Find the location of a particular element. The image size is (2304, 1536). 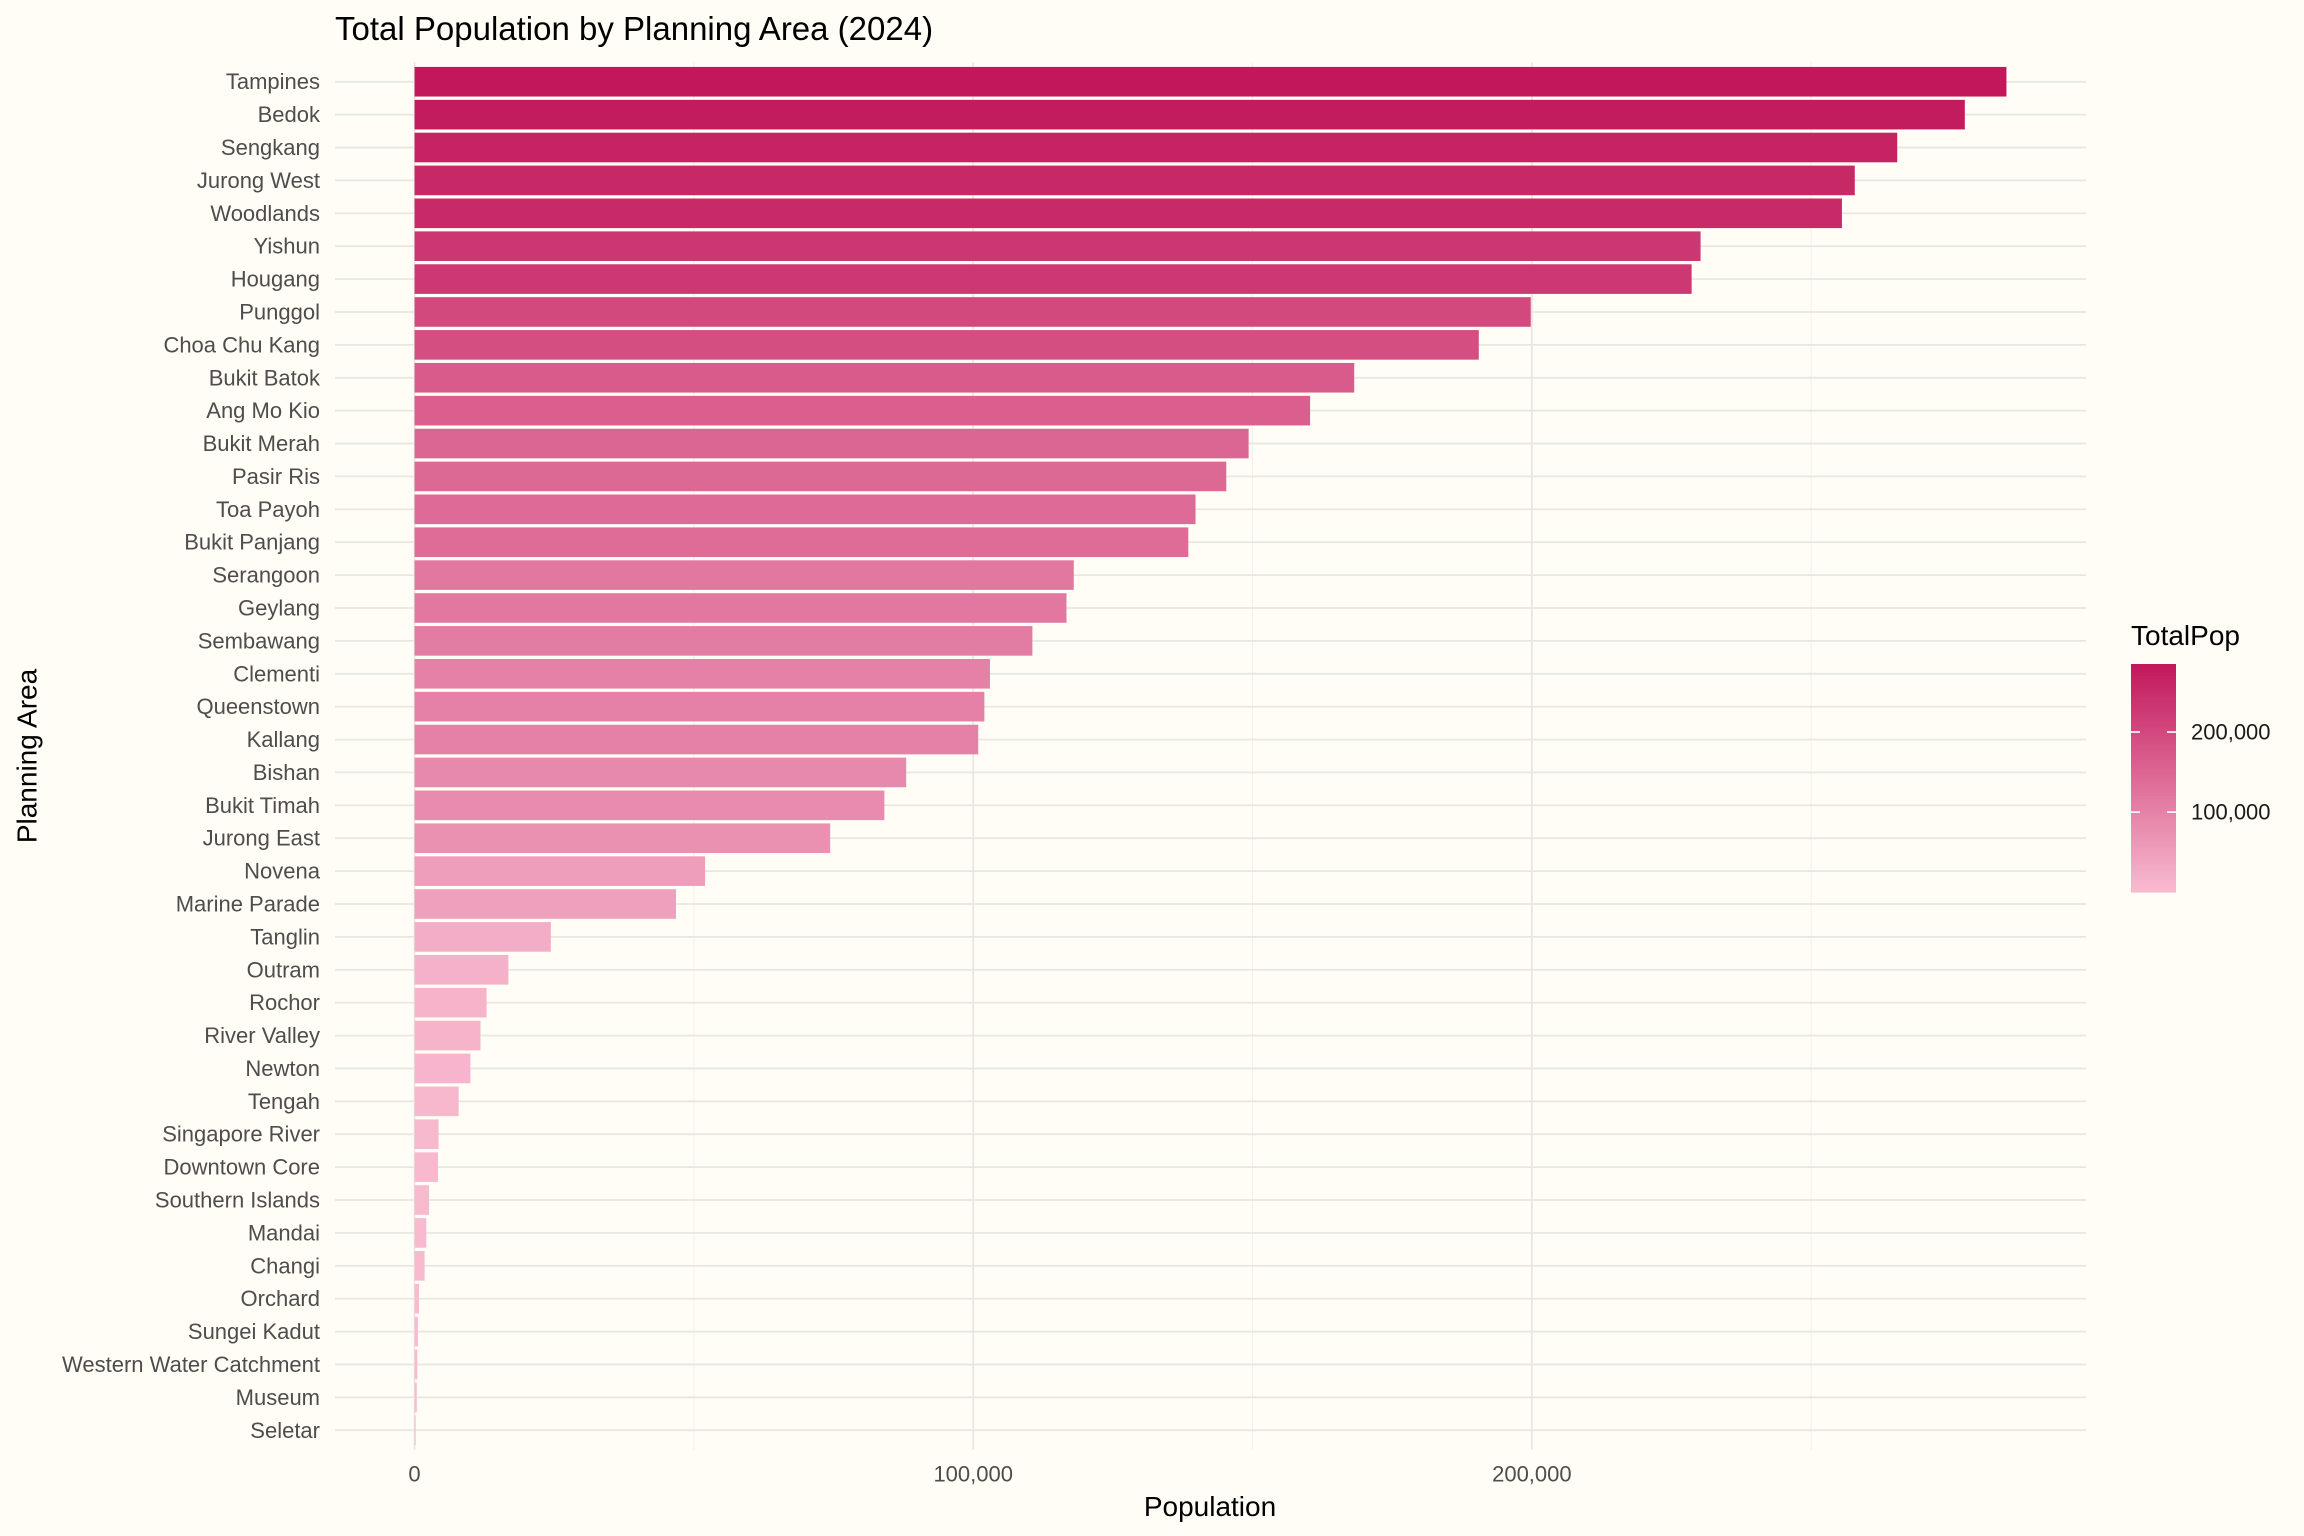

y-tick-label: Tanglin is located at coordinates (285, 936).